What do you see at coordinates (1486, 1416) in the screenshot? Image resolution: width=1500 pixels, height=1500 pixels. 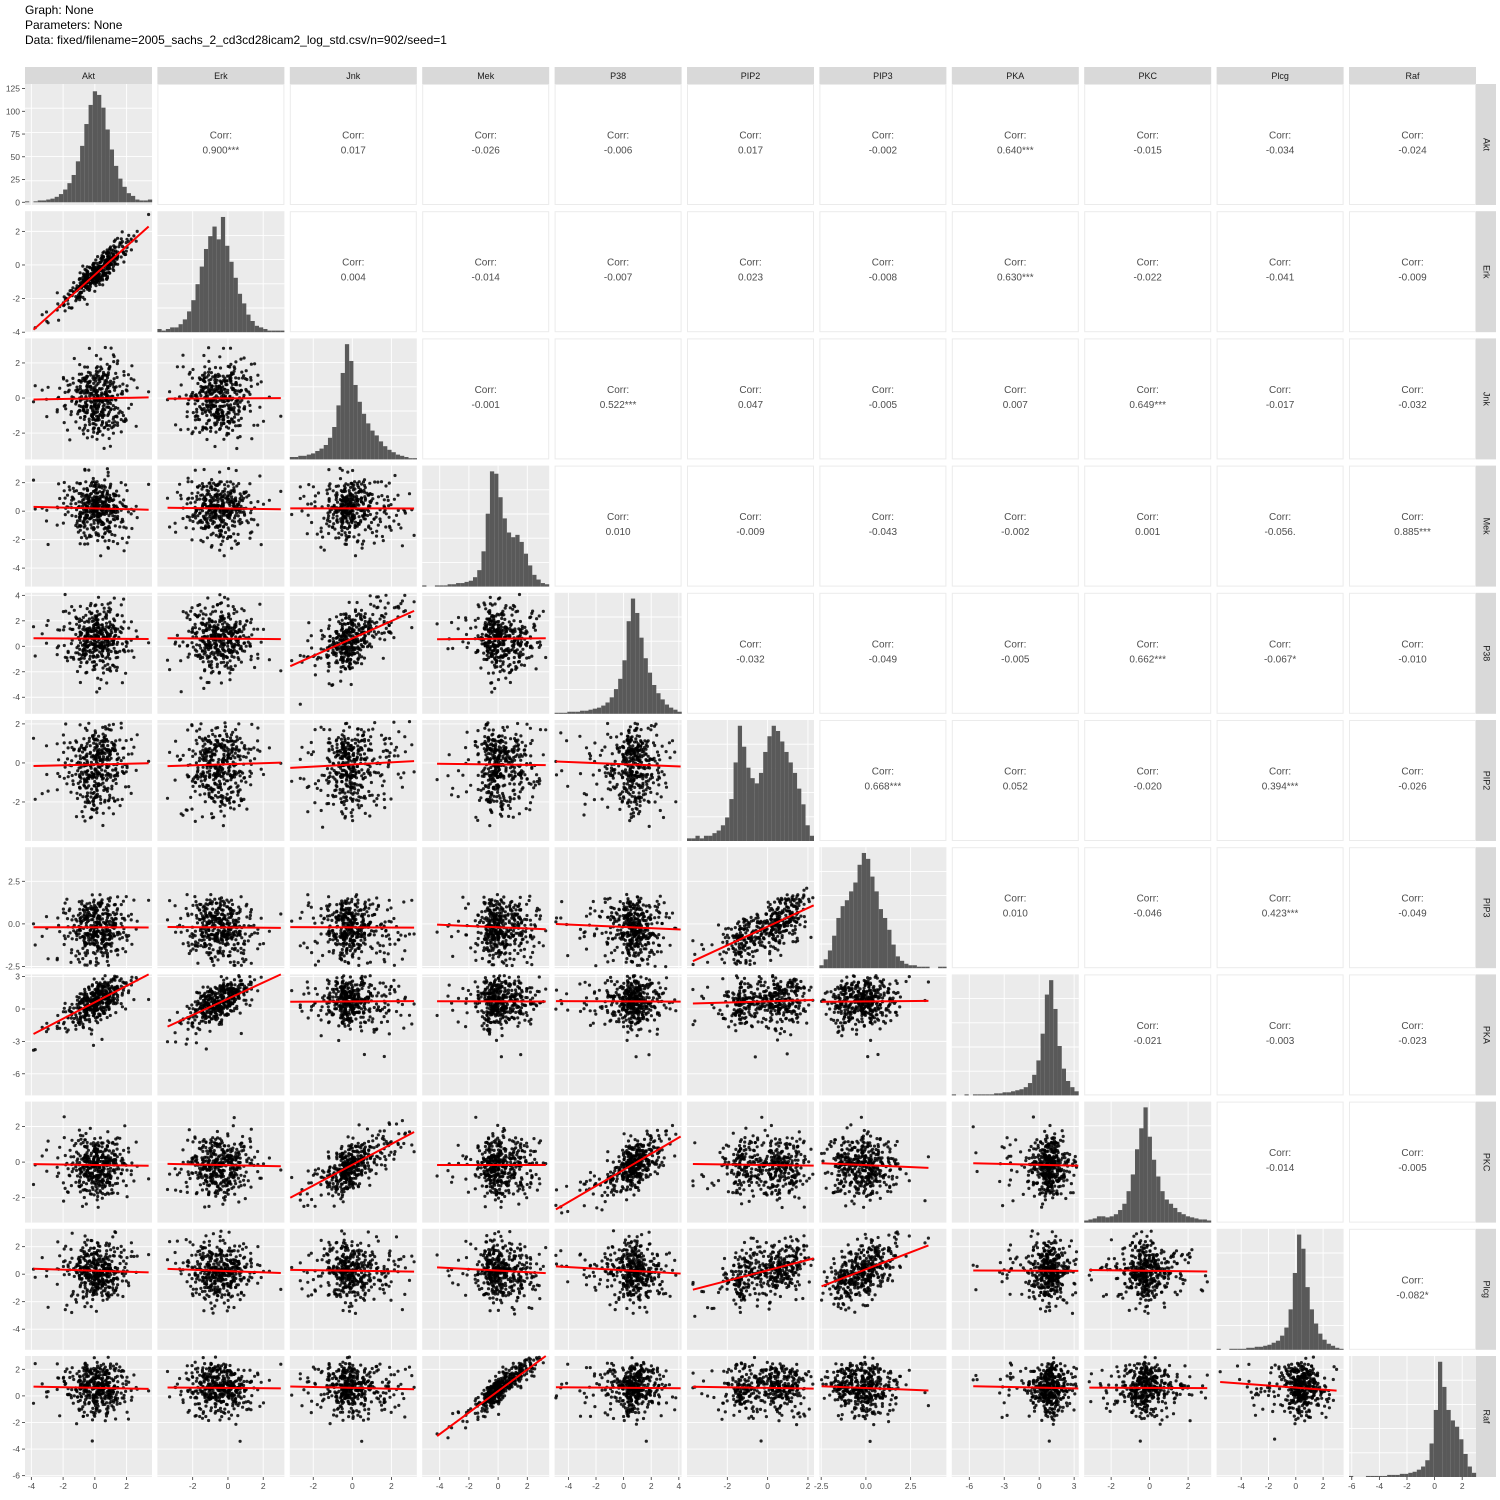 I see `strip-right-raf` at bounding box center [1486, 1416].